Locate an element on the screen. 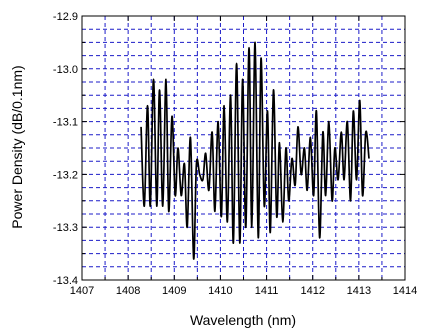 The image size is (427, 333). x-tick-label: 1413 is located at coordinates (359, 291).